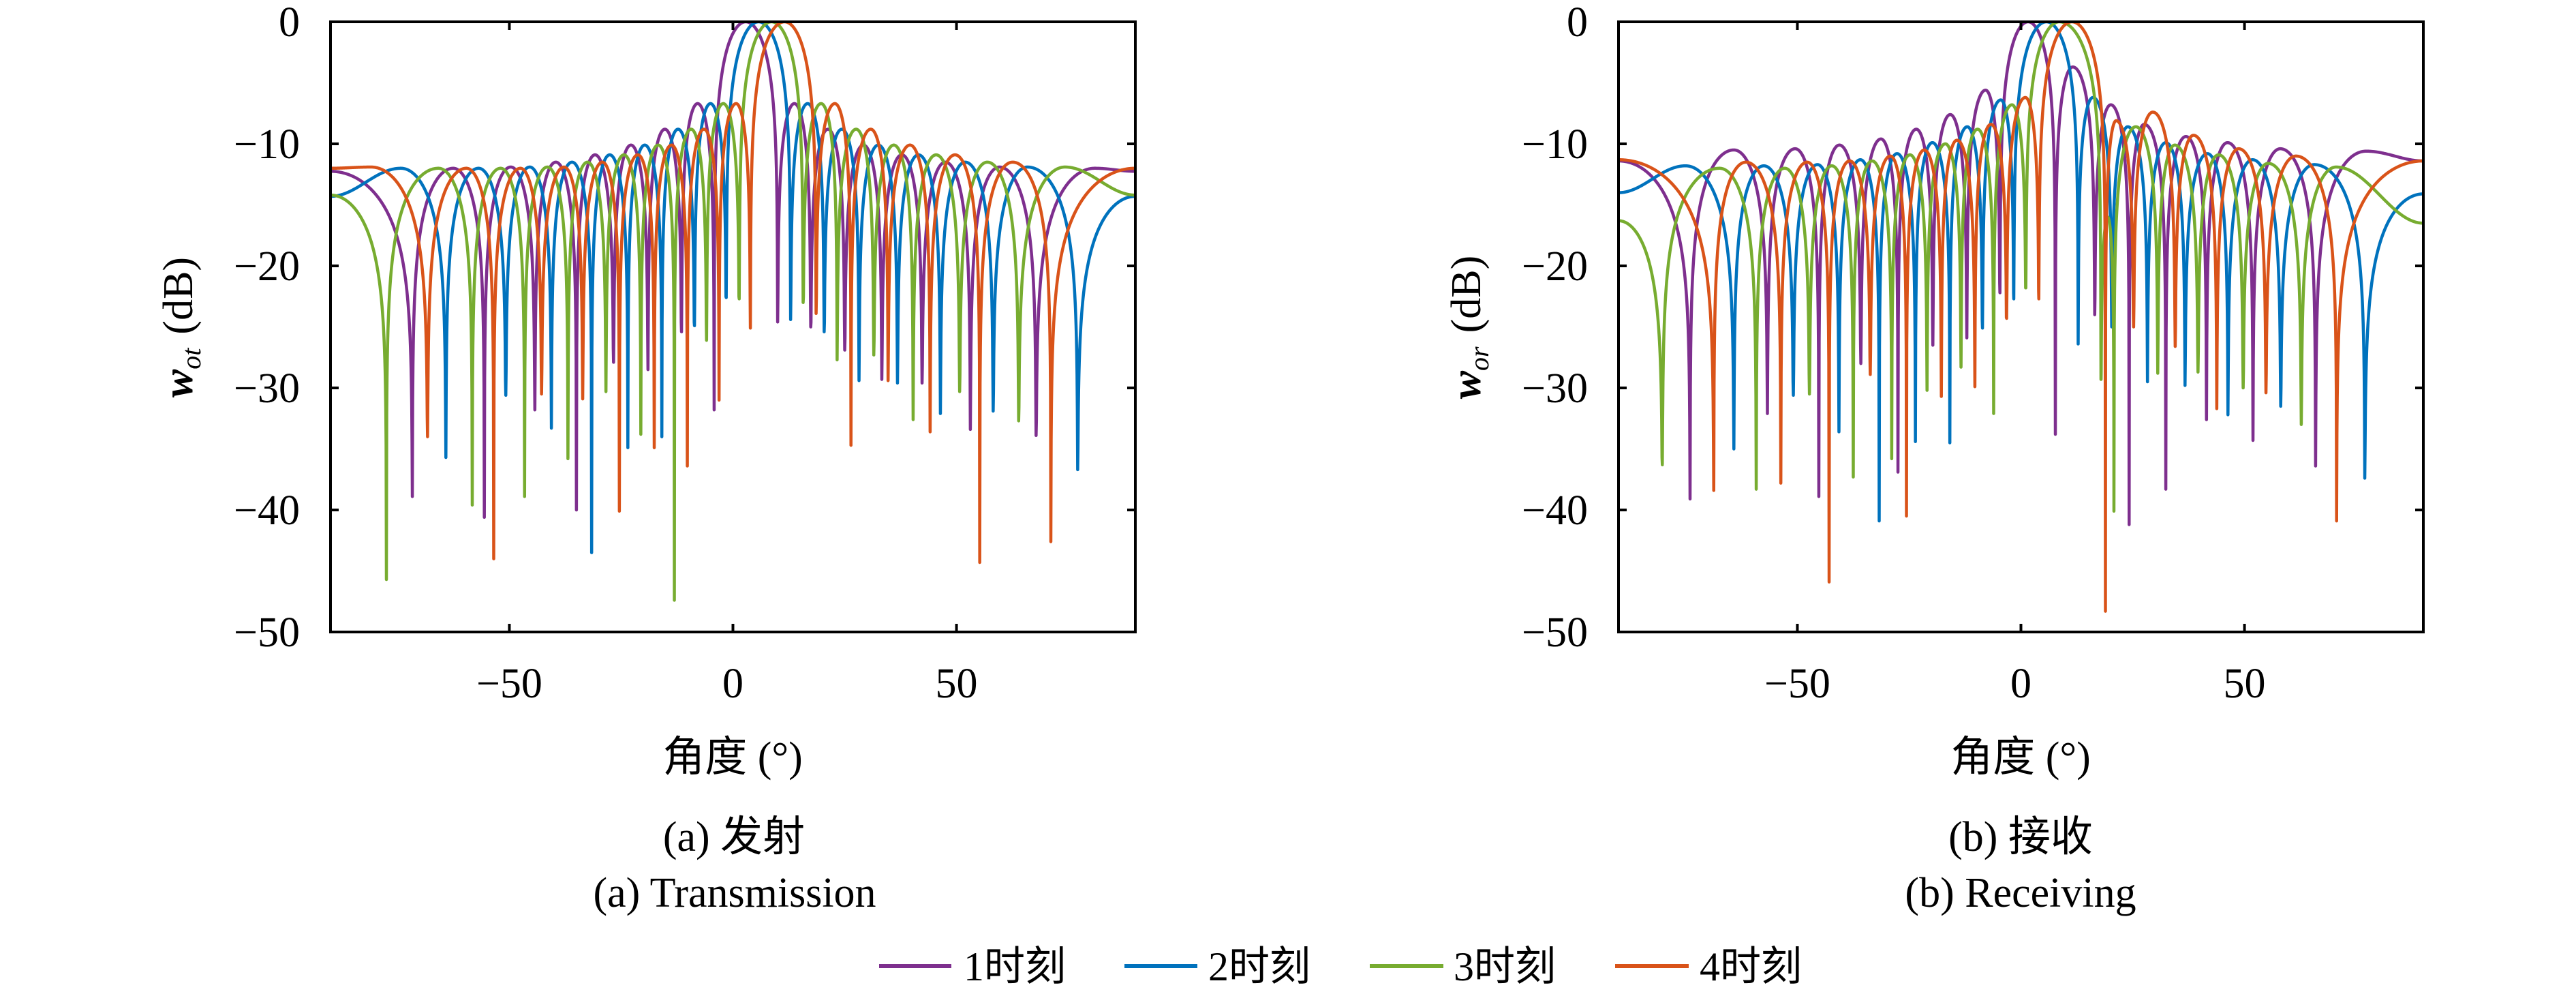  I want to click on legend-label-4: 4时刻, so click(1751, 966).